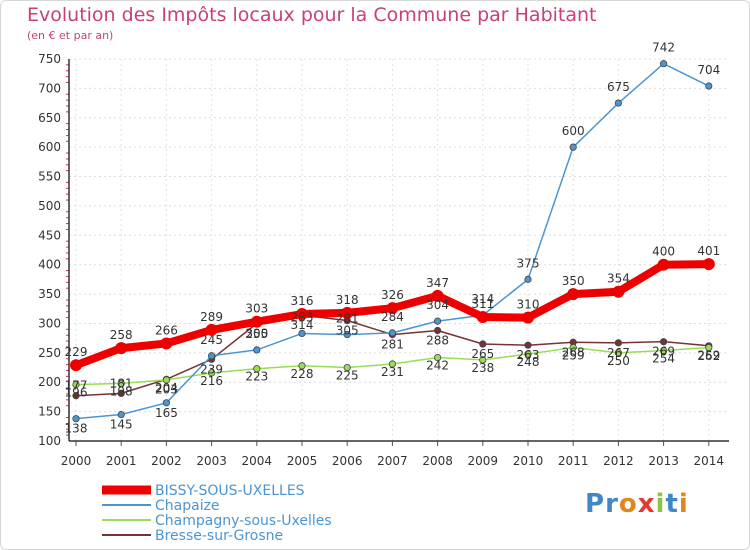 The image size is (750, 550). I want to click on data-label: 245, so click(211, 340).